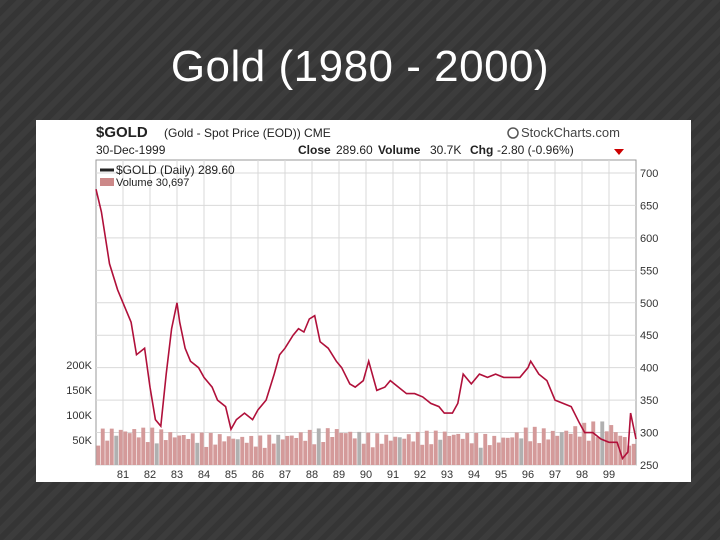 The height and width of the screenshot is (540, 720). I want to click on legend-volume-swatch, so click(107, 182).